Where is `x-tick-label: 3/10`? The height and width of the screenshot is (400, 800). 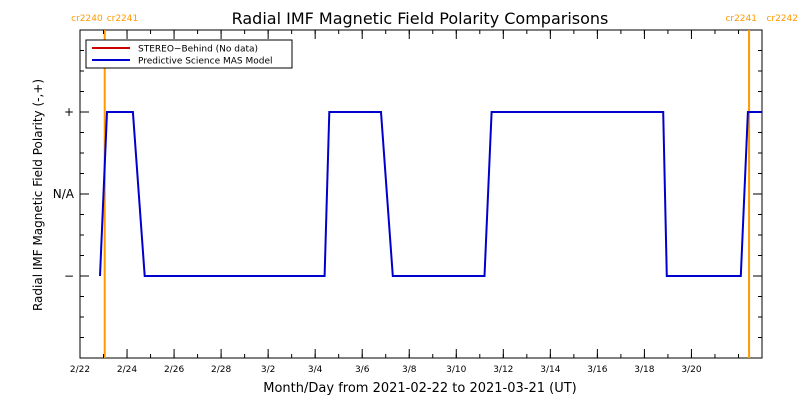 x-tick-label: 3/10 is located at coordinates (456, 370).